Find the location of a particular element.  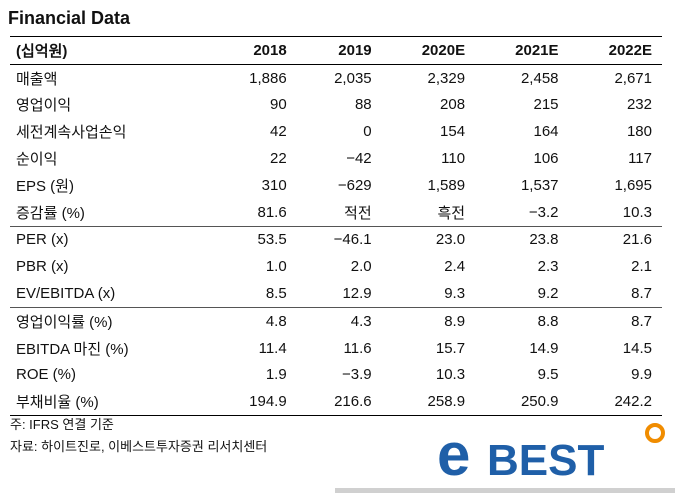

table-cell: 8.5 is located at coordinates (276, 294).